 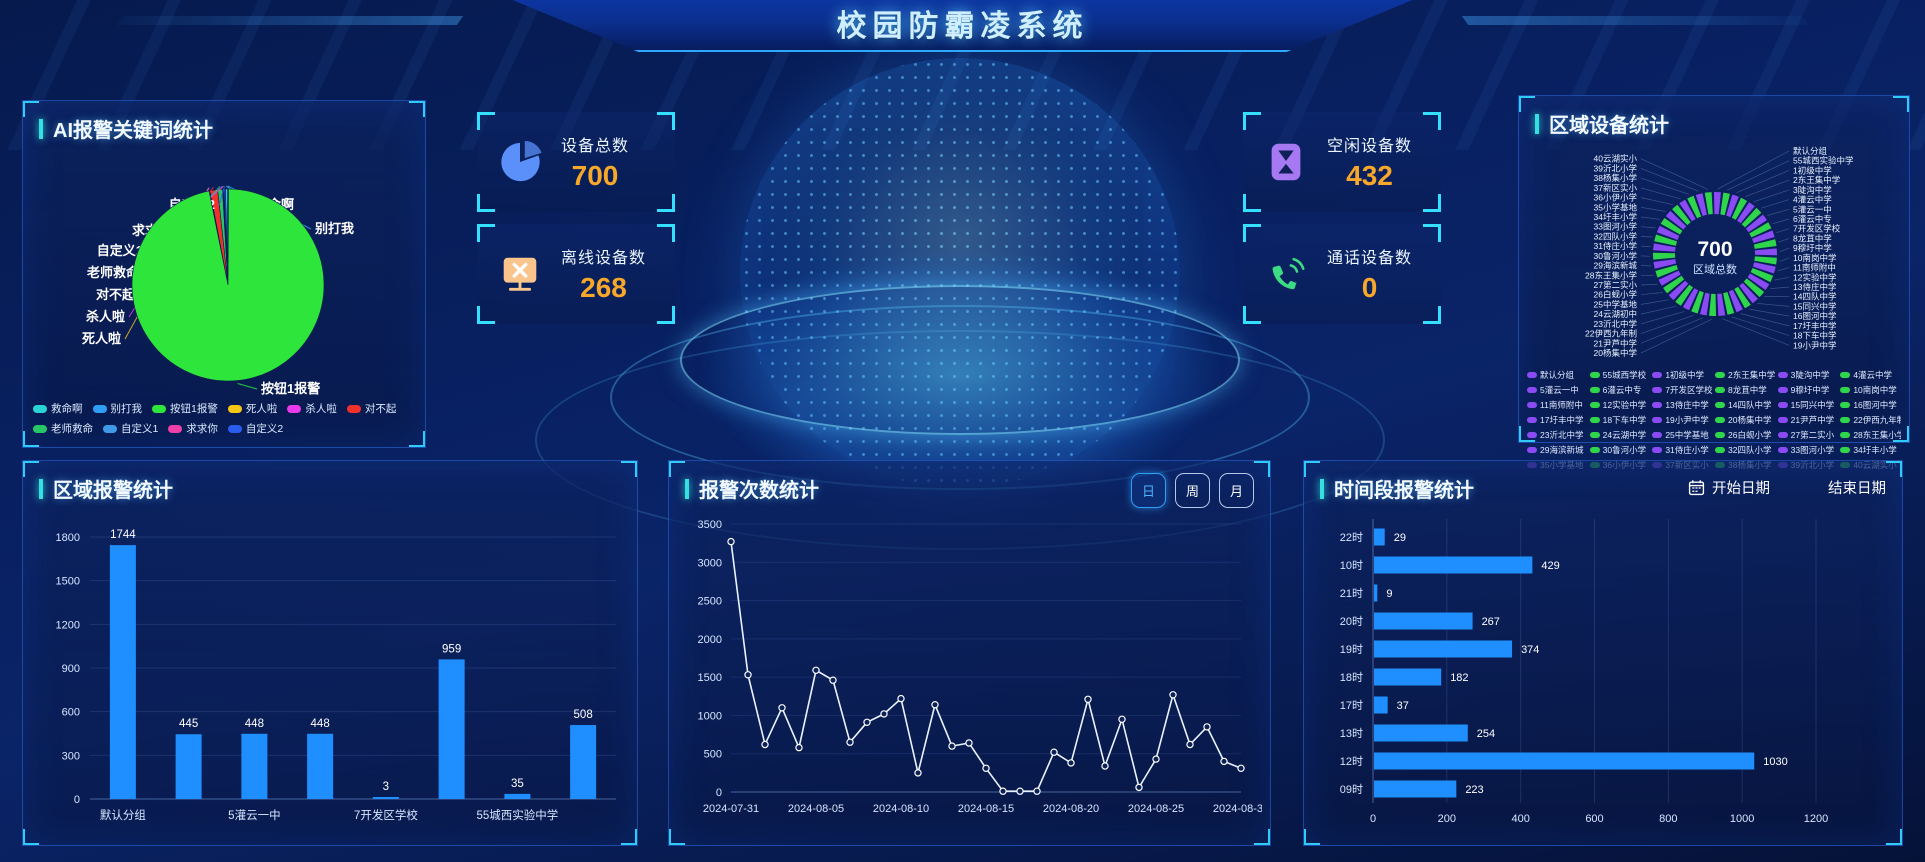 I want to click on legend-item: 按钮1报警, so click(x=185, y=408).